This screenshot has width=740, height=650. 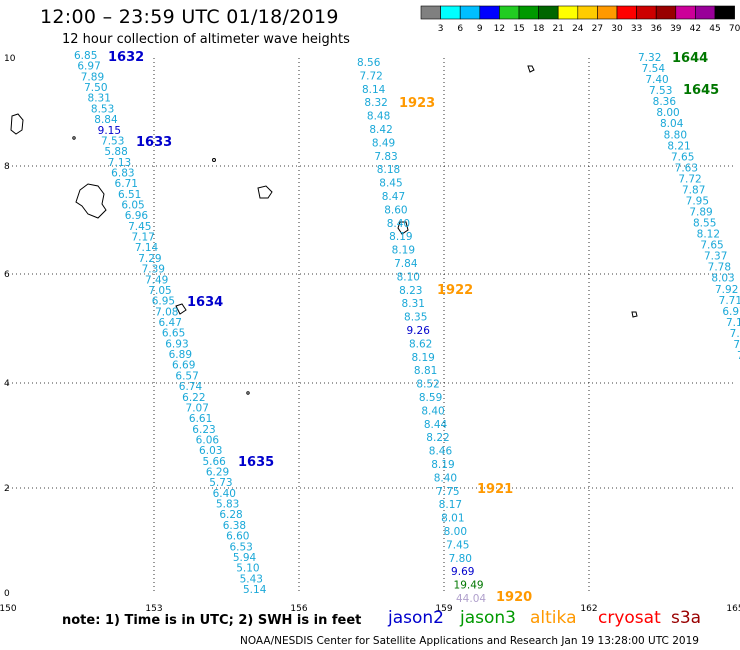 What do you see at coordinates (695, 29) in the screenshot?
I see `colorbar-label: 42` at bounding box center [695, 29].